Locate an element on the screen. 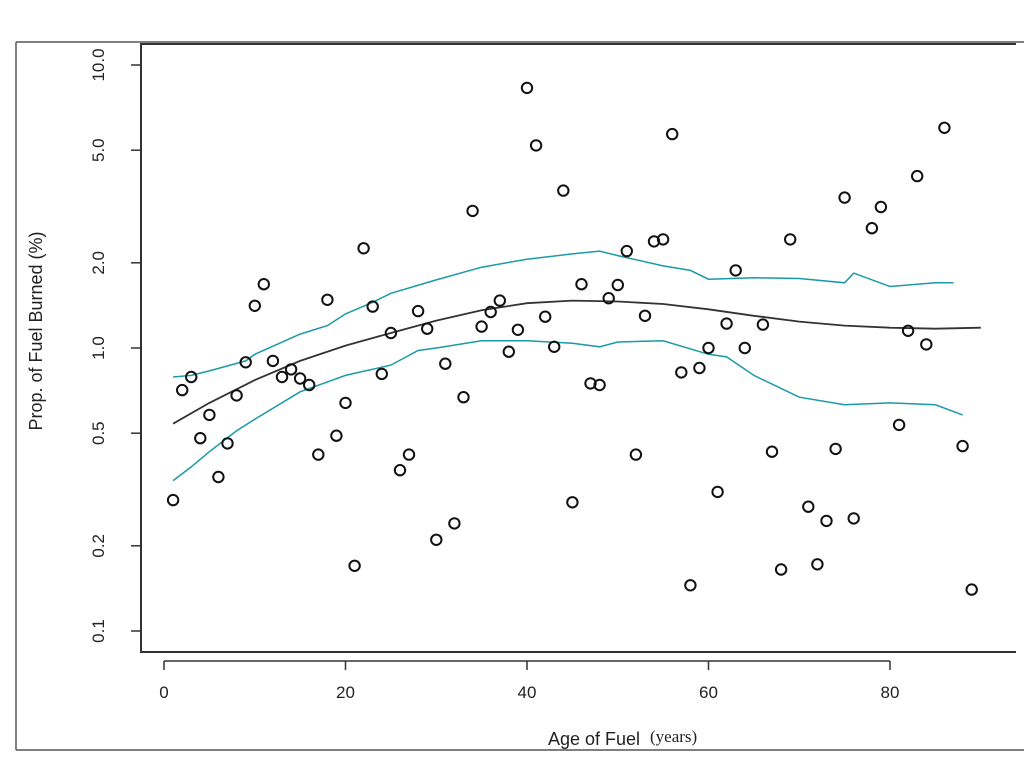 This screenshot has width=1024, height=768. y-tick-label: 1.0 is located at coordinates (98, 348).